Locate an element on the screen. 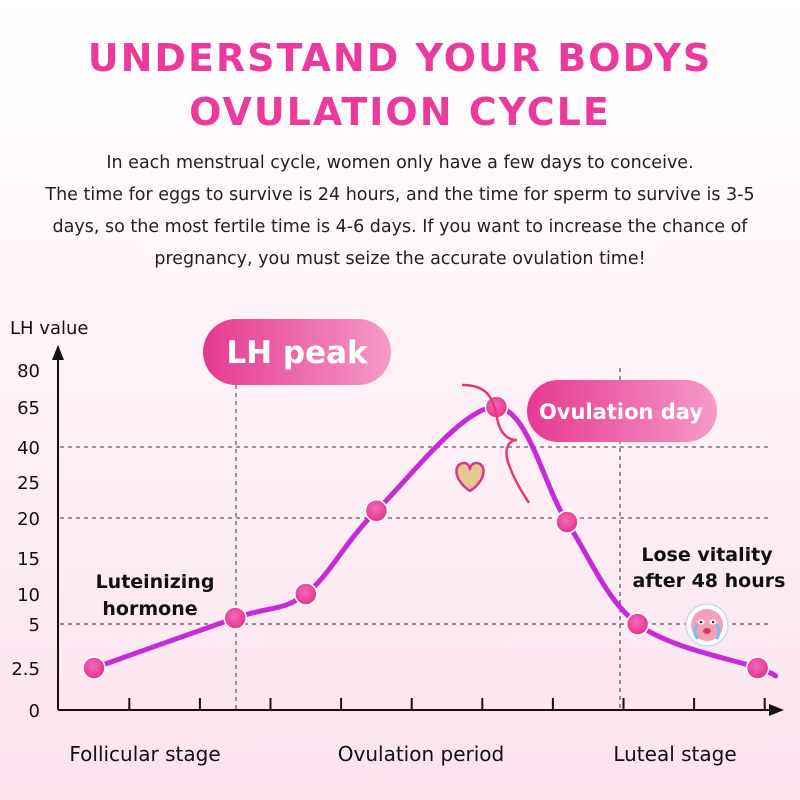 The image size is (800, 800). ovulation-bracket is located at coordinates (496, 443).